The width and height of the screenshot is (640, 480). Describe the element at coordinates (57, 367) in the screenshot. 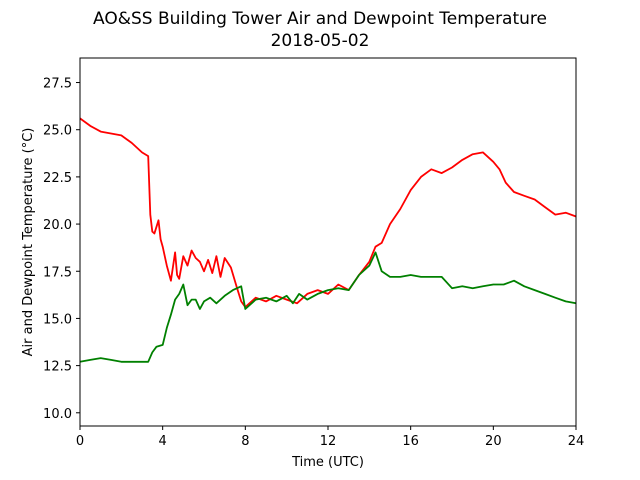

I see `y-tick-label: 12.5` at that location.